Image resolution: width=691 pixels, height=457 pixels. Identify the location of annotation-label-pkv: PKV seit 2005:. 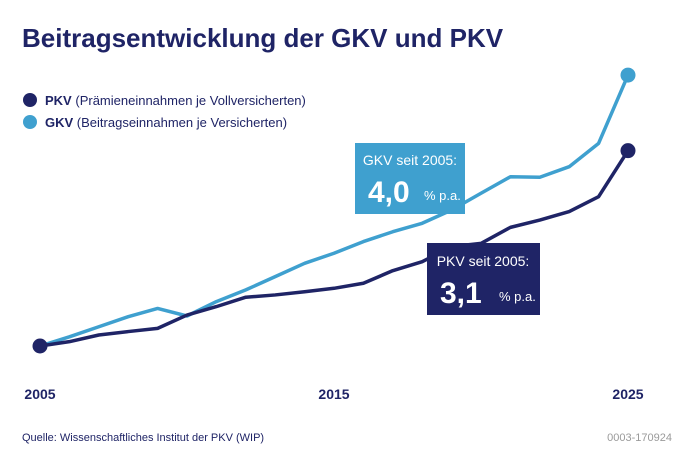
(483, 261).